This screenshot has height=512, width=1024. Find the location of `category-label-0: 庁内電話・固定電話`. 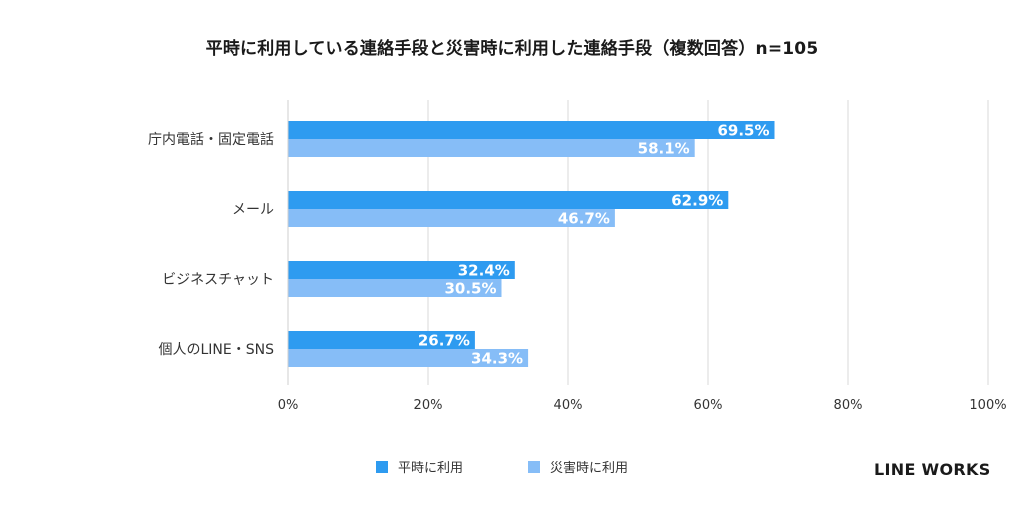

category-label-0: 庁内電話・固定電話 is located at coordinates (211, 139).